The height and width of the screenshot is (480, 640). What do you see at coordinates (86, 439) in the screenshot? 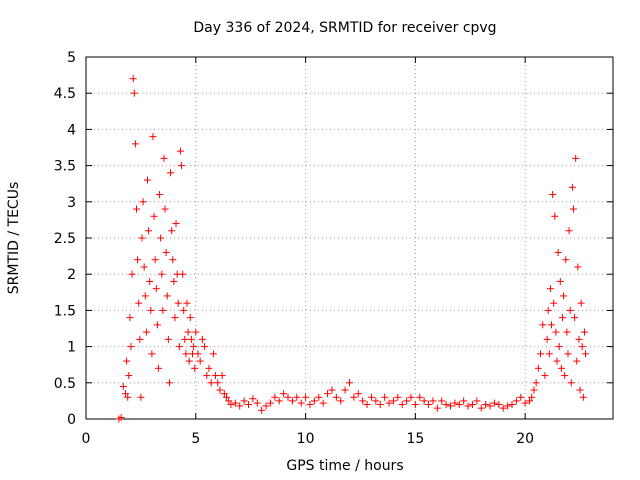
I see `x-tick-label: 0` at bounding box center [86, 439].